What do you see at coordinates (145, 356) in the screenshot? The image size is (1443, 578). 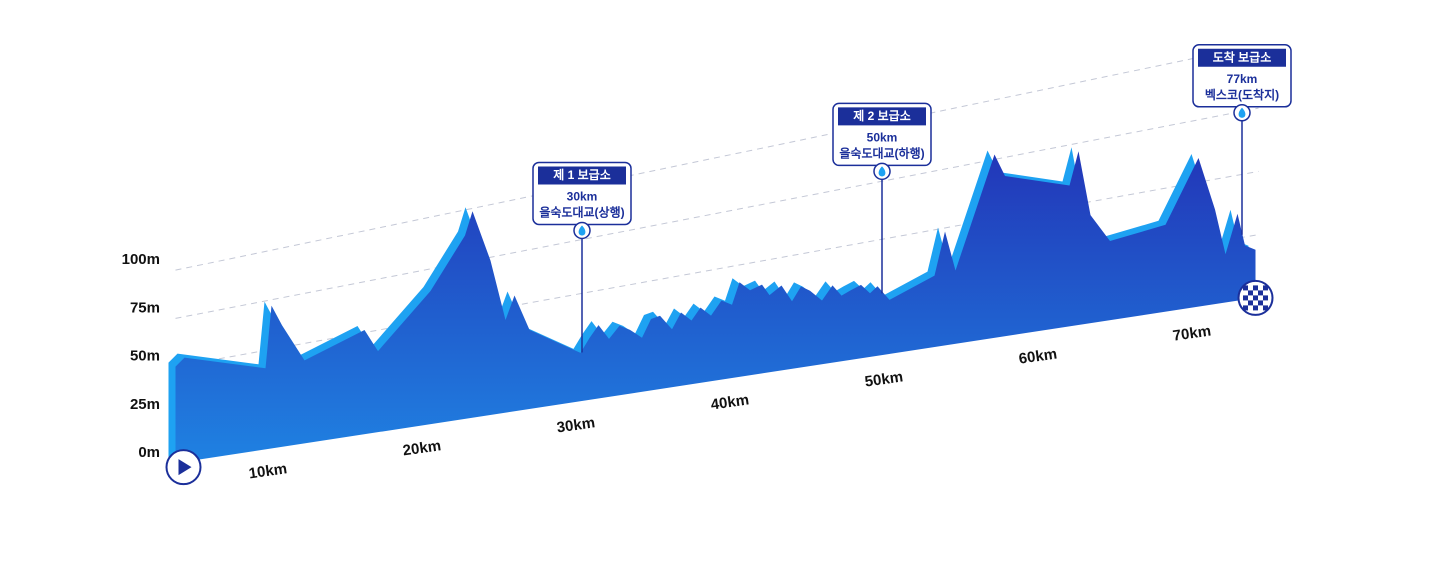 I see `y-tick-label: 50m` at bounding box center [145, 356].